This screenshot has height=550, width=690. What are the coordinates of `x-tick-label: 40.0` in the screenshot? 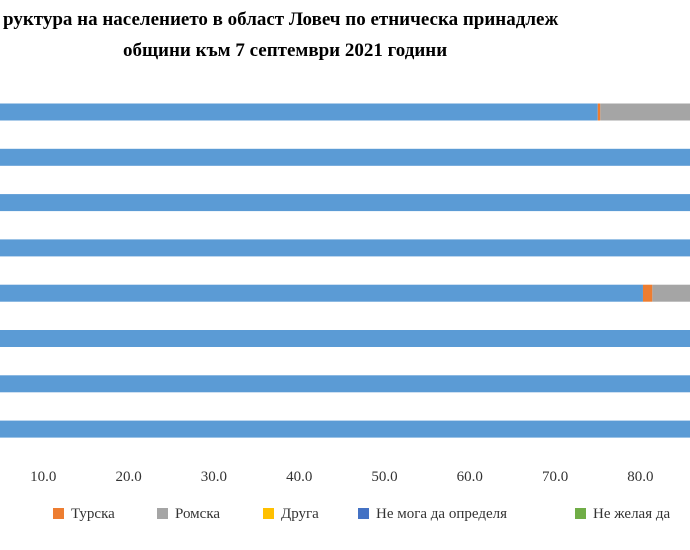 It's located at (299, 477).